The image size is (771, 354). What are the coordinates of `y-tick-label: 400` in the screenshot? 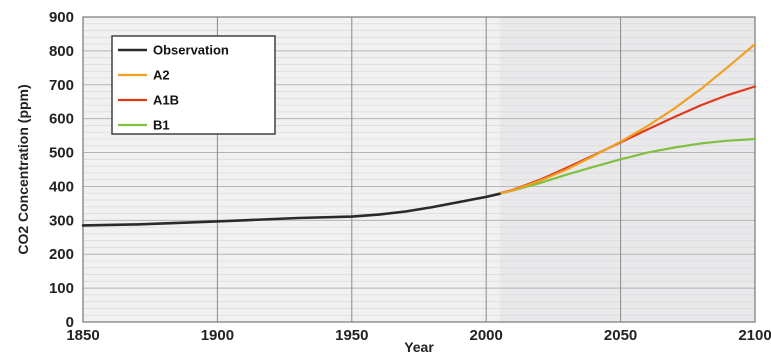 It's located at (61, 186).